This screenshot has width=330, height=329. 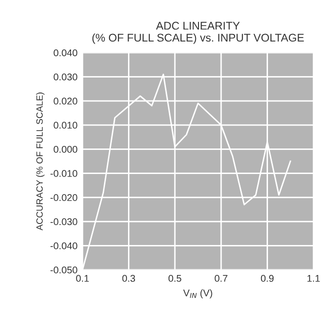 I want to click on y-tick-label: 0.040, so click(x=66, y=52).